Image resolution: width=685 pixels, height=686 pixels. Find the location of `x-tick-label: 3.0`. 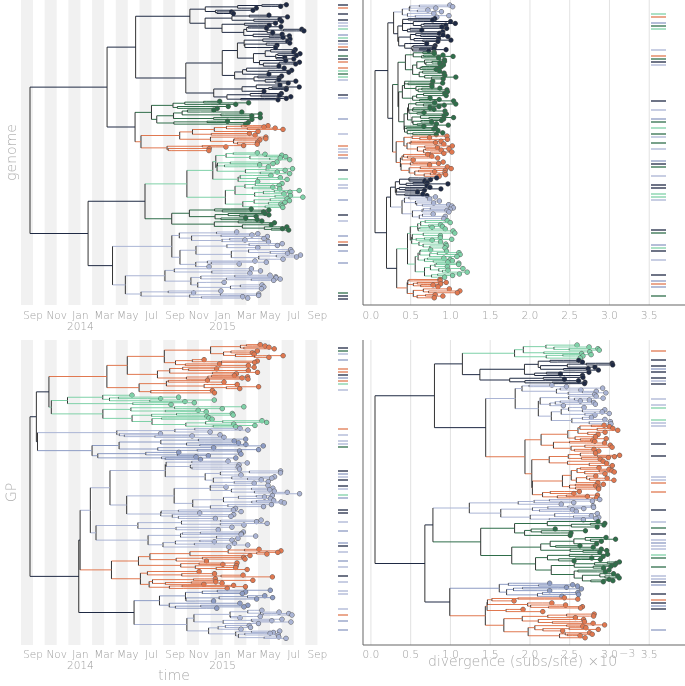

x-tick-label: 3.0 is located at coordinates (609, 655).